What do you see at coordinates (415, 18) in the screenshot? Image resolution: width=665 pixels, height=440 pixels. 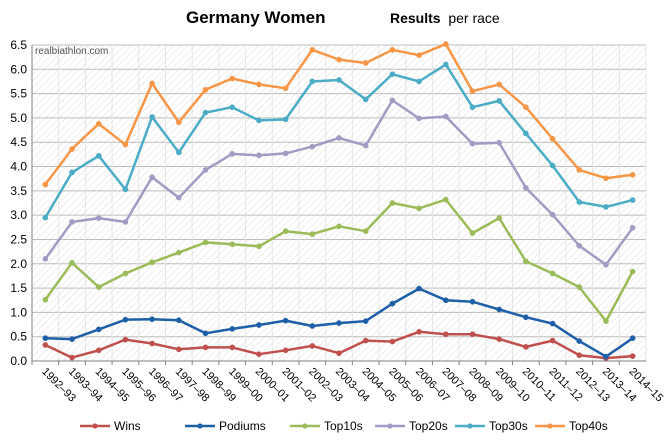 I see `subtitle-bold: Results` at bounding box center [415, 18].